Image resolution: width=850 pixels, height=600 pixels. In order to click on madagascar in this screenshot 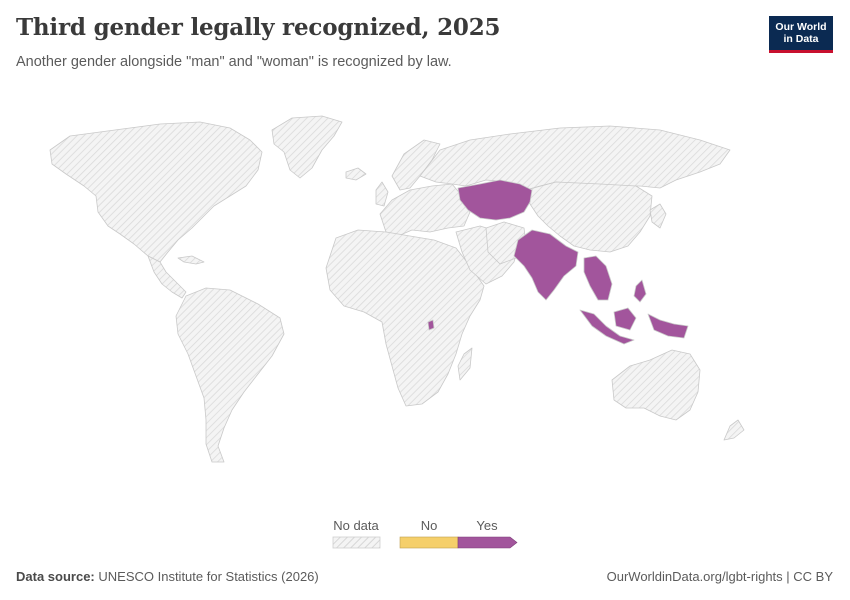, I will do `click(465, 364)`.